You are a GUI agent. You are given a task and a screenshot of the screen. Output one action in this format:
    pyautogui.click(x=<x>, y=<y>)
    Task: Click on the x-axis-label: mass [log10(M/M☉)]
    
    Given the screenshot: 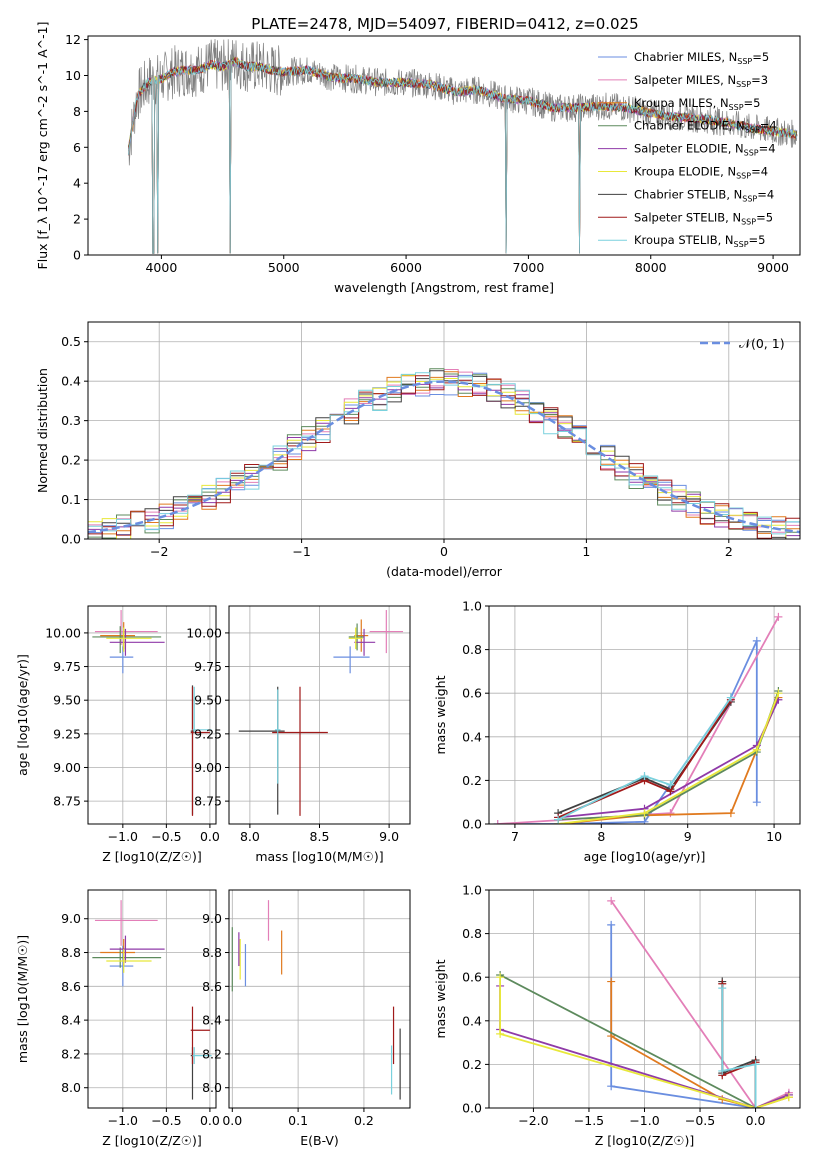 What is the action you would take?
    pyautogui.click(x=319, y=856)
    